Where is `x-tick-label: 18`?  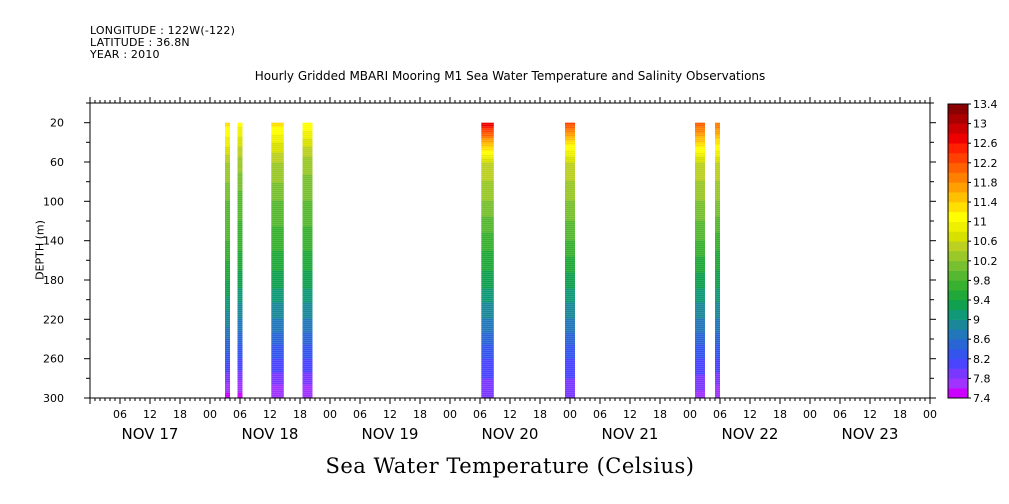
x-tick-label: 18 is located at coordinates (900, 414).